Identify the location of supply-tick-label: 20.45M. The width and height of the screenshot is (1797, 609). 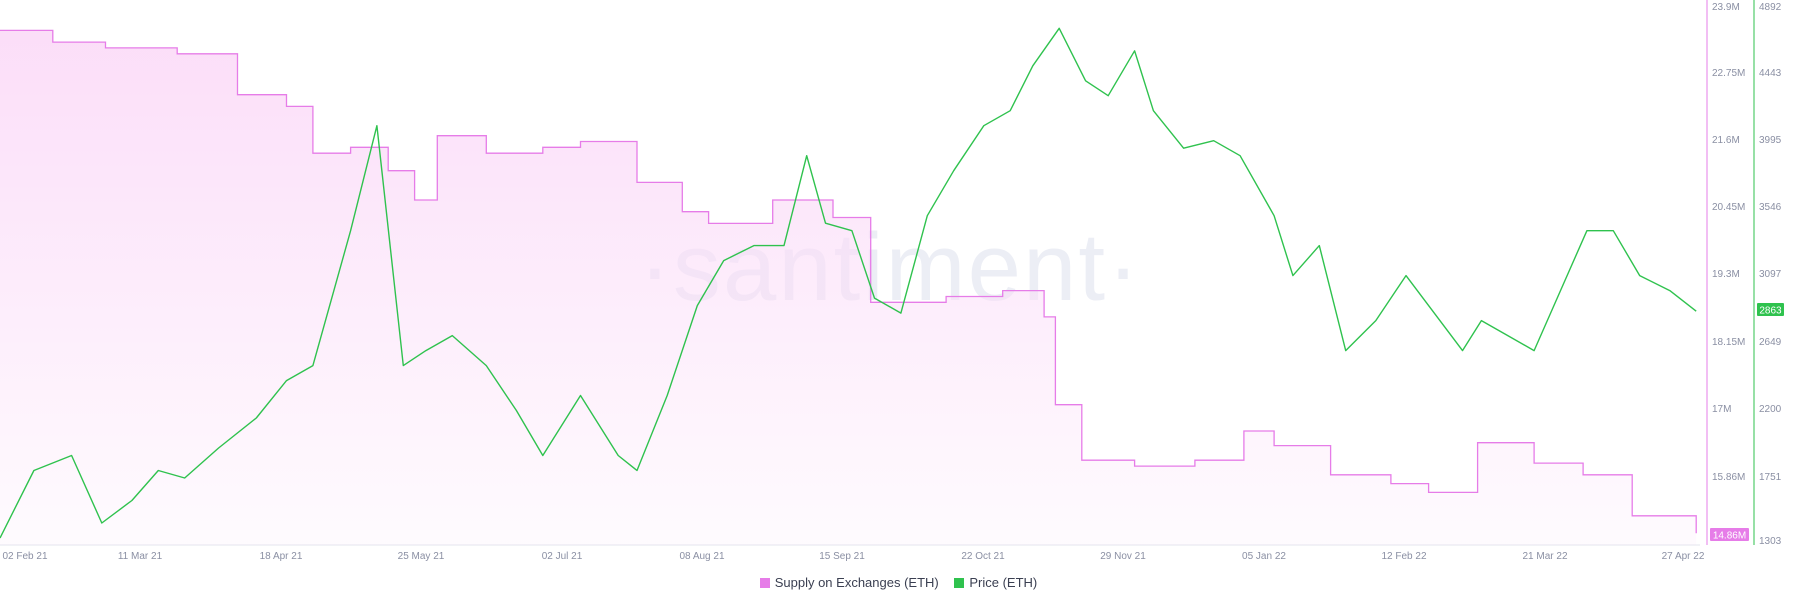
(1728, 207).